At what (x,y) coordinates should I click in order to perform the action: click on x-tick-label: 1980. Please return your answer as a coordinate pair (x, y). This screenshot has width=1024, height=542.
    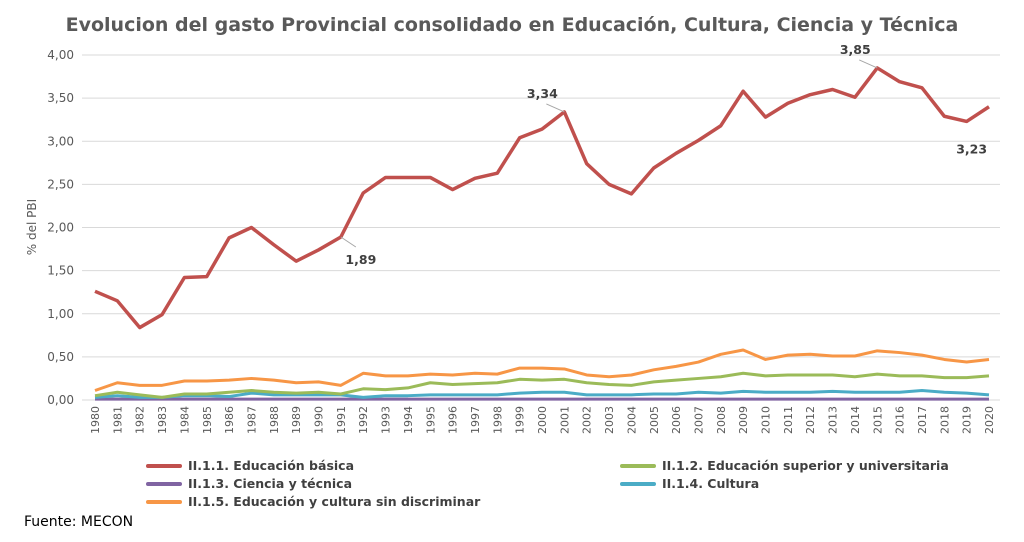
    Looking at the image, I should click on (95, 420).